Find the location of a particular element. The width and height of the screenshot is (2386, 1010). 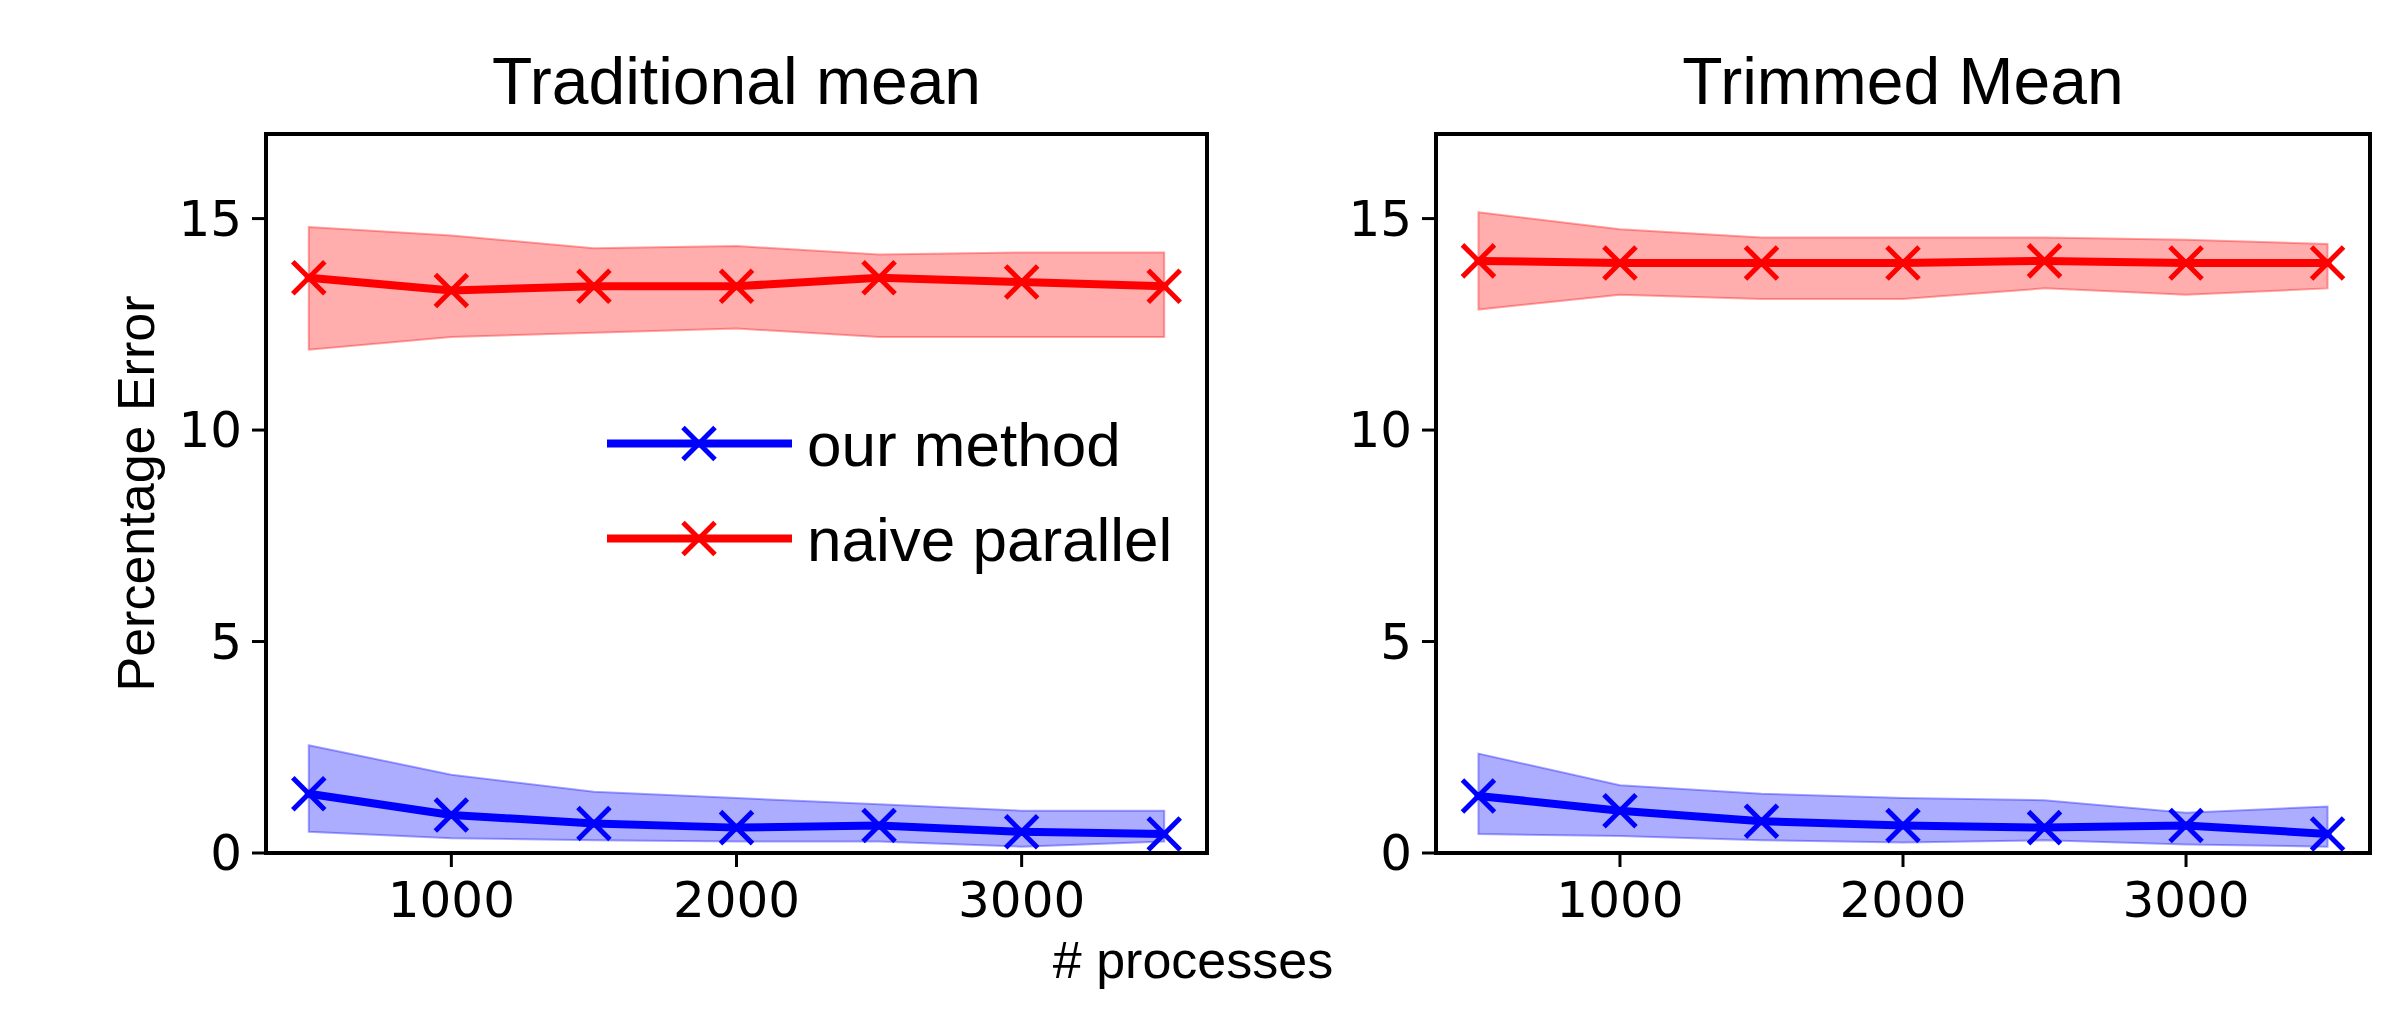

chart-title: Trimmed Mean is located at coordinates (1903, 81).